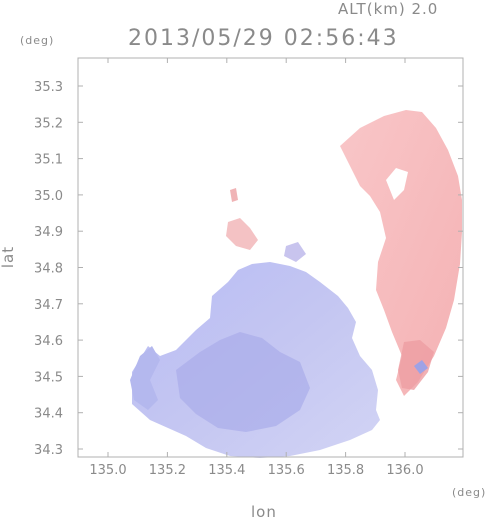  What do you see at coordinates (295, 252) in the screenshot?
I see `echo-speck-center` at bounding box center [295, 252].